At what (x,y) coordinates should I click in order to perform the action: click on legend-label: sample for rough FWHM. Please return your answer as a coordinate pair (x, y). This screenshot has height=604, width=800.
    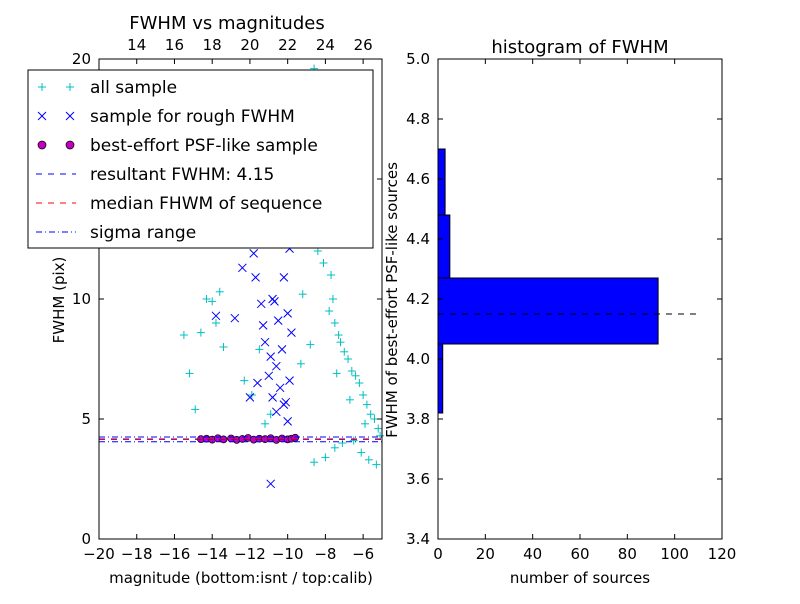
    Looking at the image, I should click on (192, 117).